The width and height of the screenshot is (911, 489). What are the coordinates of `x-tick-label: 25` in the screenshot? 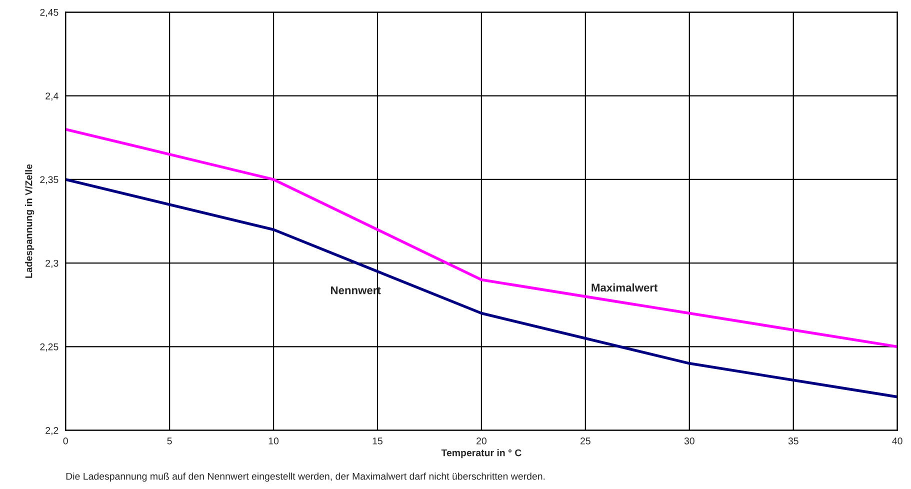 It's located at (585, 441).